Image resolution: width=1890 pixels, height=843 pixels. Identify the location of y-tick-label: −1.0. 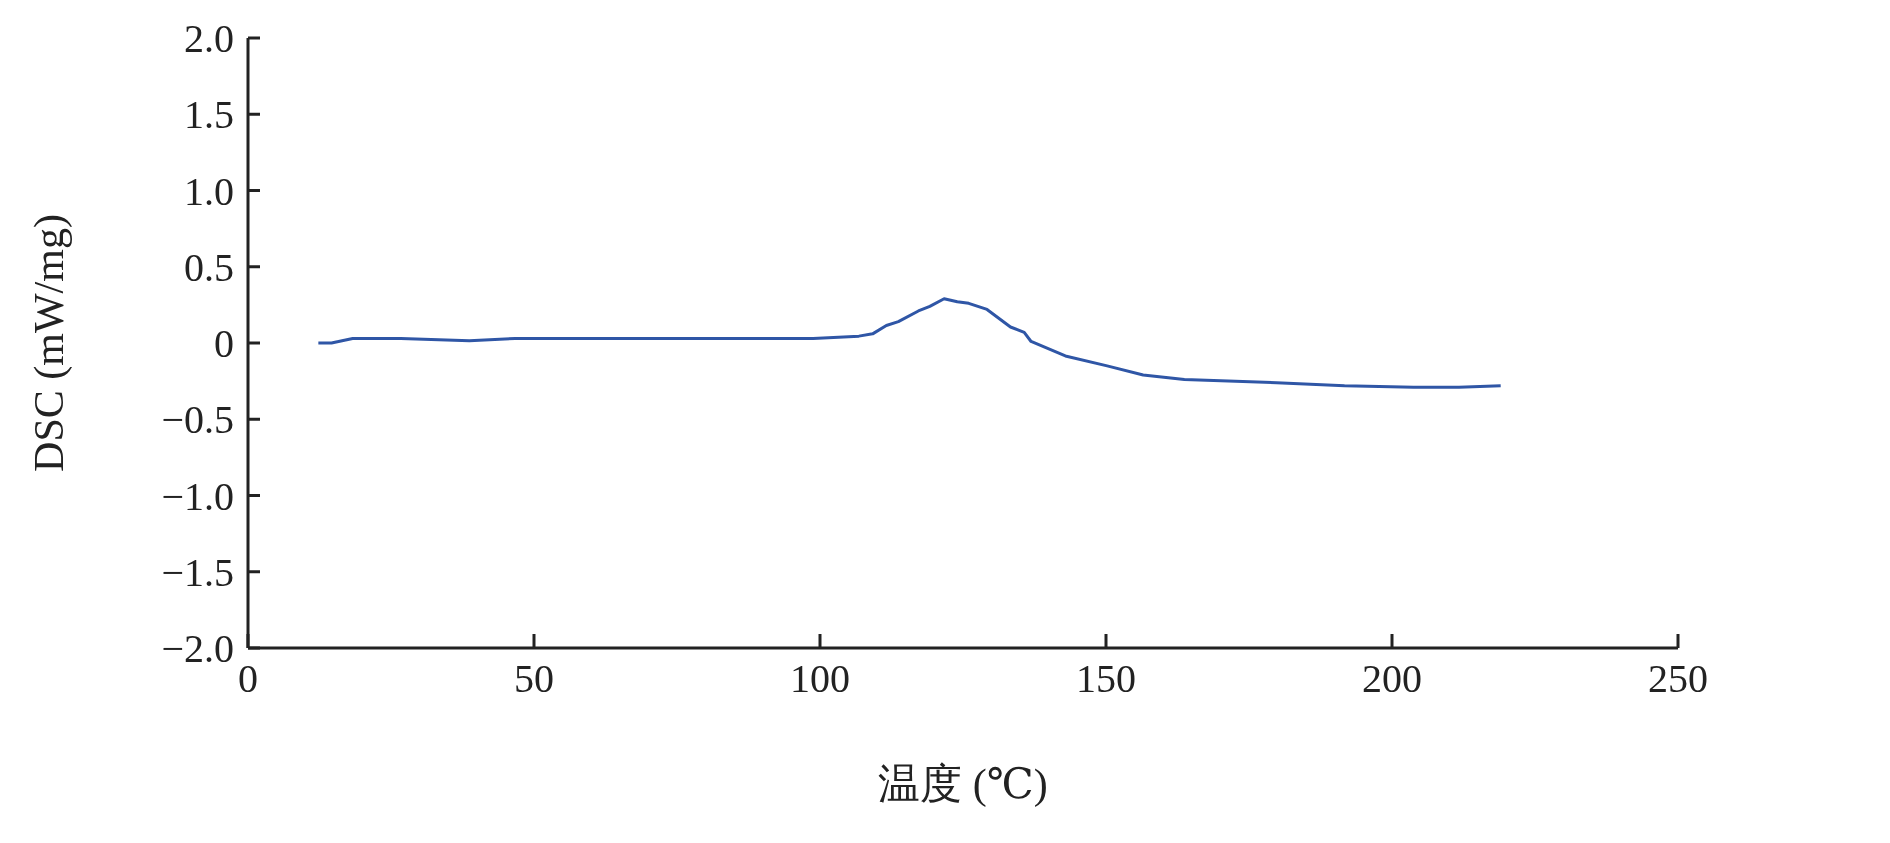
(197, 496).